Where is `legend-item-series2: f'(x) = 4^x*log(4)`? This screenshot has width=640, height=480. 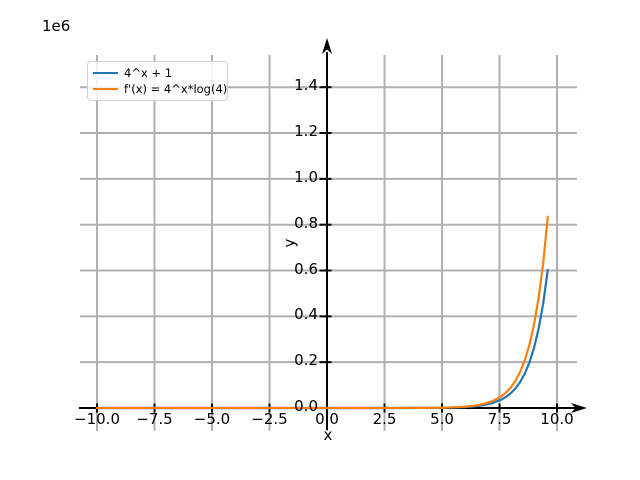
legend-item-series2: f'(x) = 4^x*log(4) is located at coordinates (160, 89).